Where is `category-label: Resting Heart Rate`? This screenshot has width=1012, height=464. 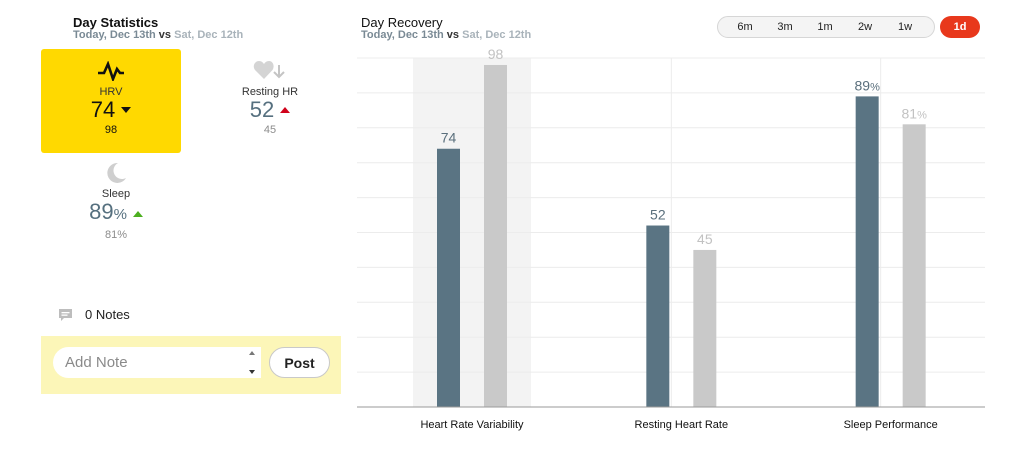 category-label: Resting Heart Rate is located at coordinates (682, 425).